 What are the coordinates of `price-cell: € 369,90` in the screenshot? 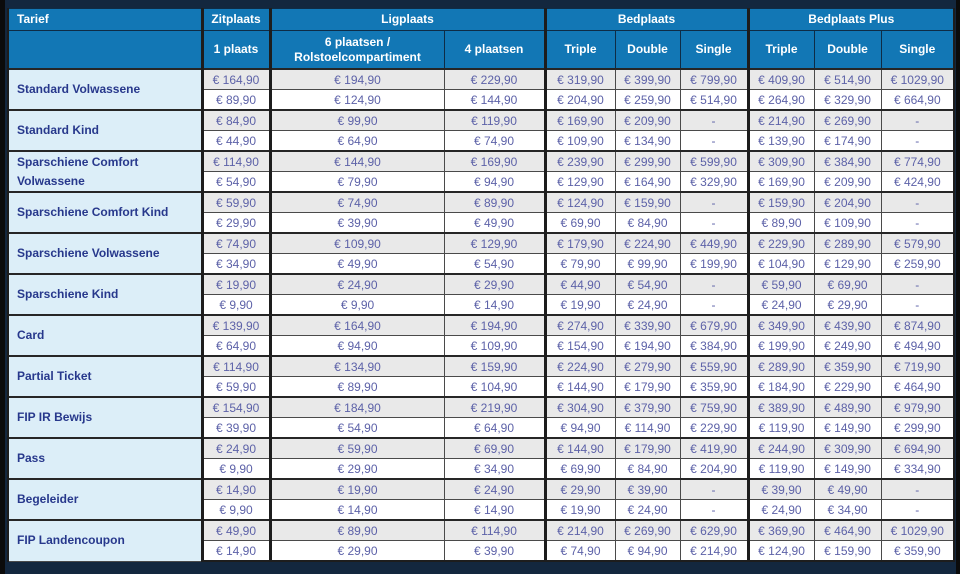 It's located at (780, 530).